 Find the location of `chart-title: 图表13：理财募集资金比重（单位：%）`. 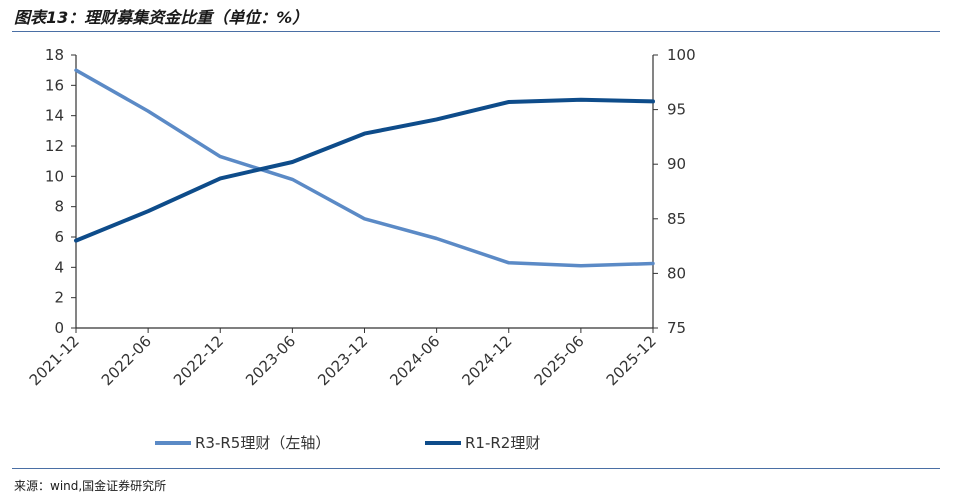

chart-title: 图表13：理财募集资金比重（单位：%） is located at coordinates (161, 17).